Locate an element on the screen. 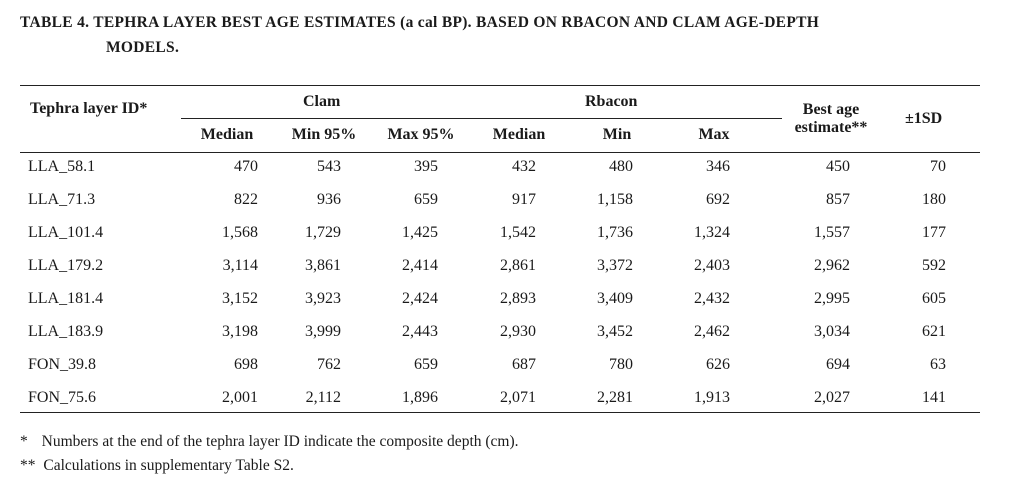 This screenshot has width=1017, height=504. header-best-age: Best age estimate** is located at coordinates (831, 119).